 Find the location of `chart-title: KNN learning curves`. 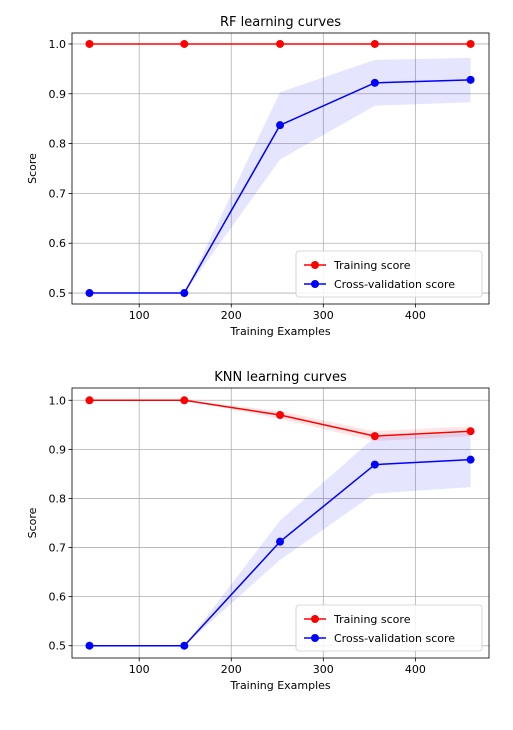

chart-title: KNN learning curves is located at coordinates (280, 377).